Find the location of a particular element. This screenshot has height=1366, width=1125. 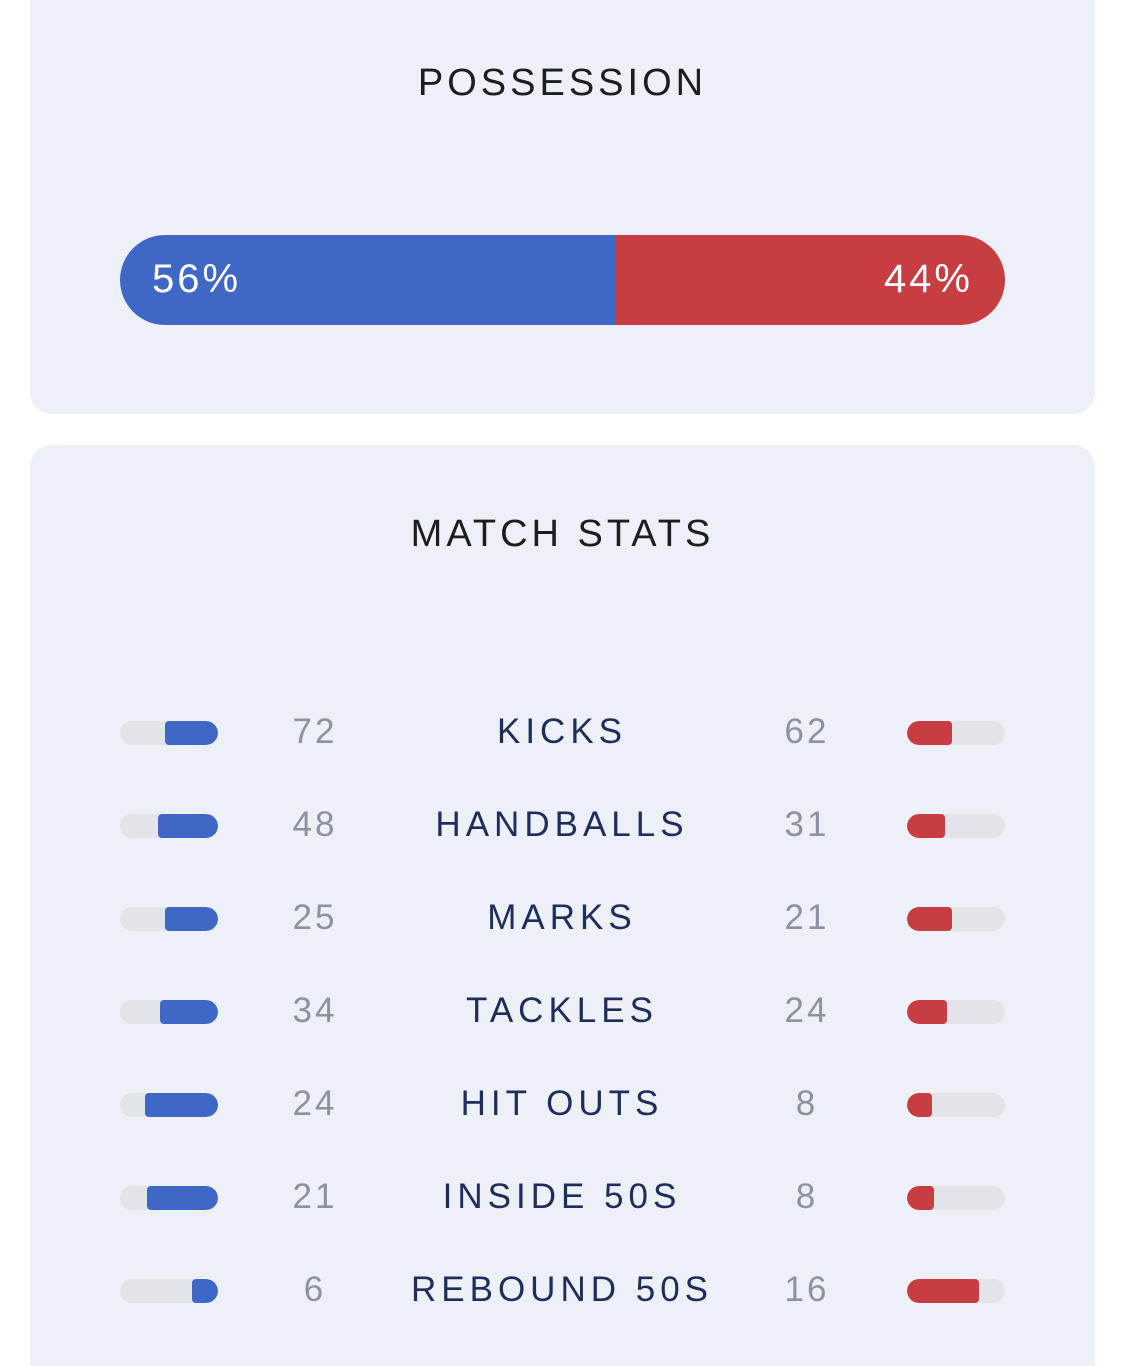

stat-row: 34 TACKLES 24 is located at coordinates (562, 1032).